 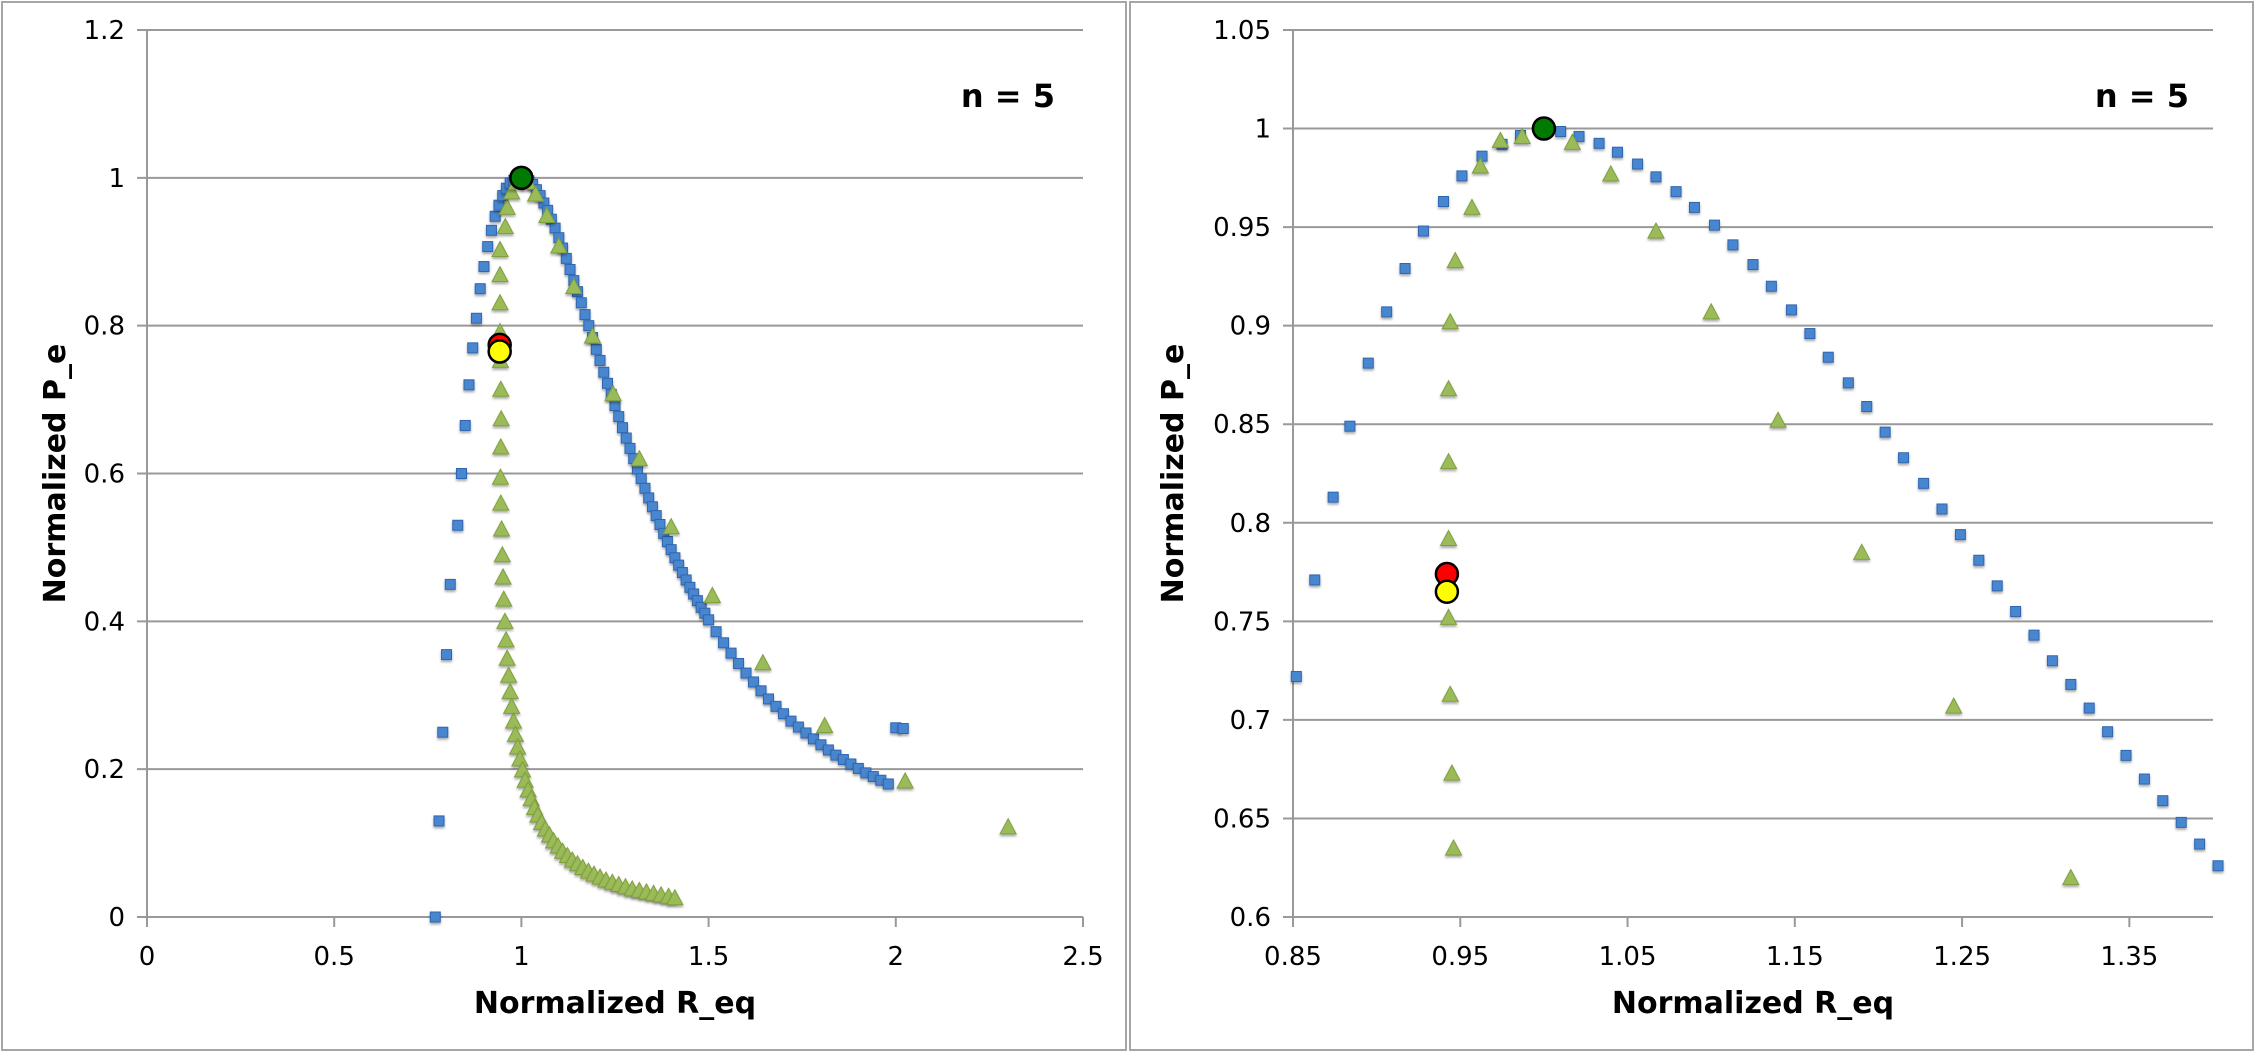 What do you see at coordinates (1628, 957) in the screenshot?
I see `x-tick-label: 1.05` at bounding box center [1628, 957].